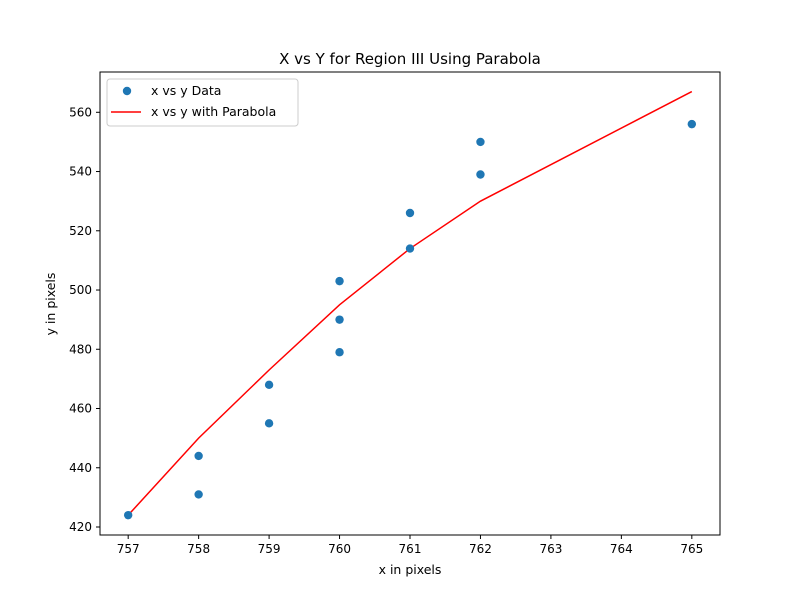 The height and width of the screenshot is (600, 800). What do you see at coordinates (128, 549) in the screenshot?
I see `x-tick-label: 757` at bounding box center [128, 549].